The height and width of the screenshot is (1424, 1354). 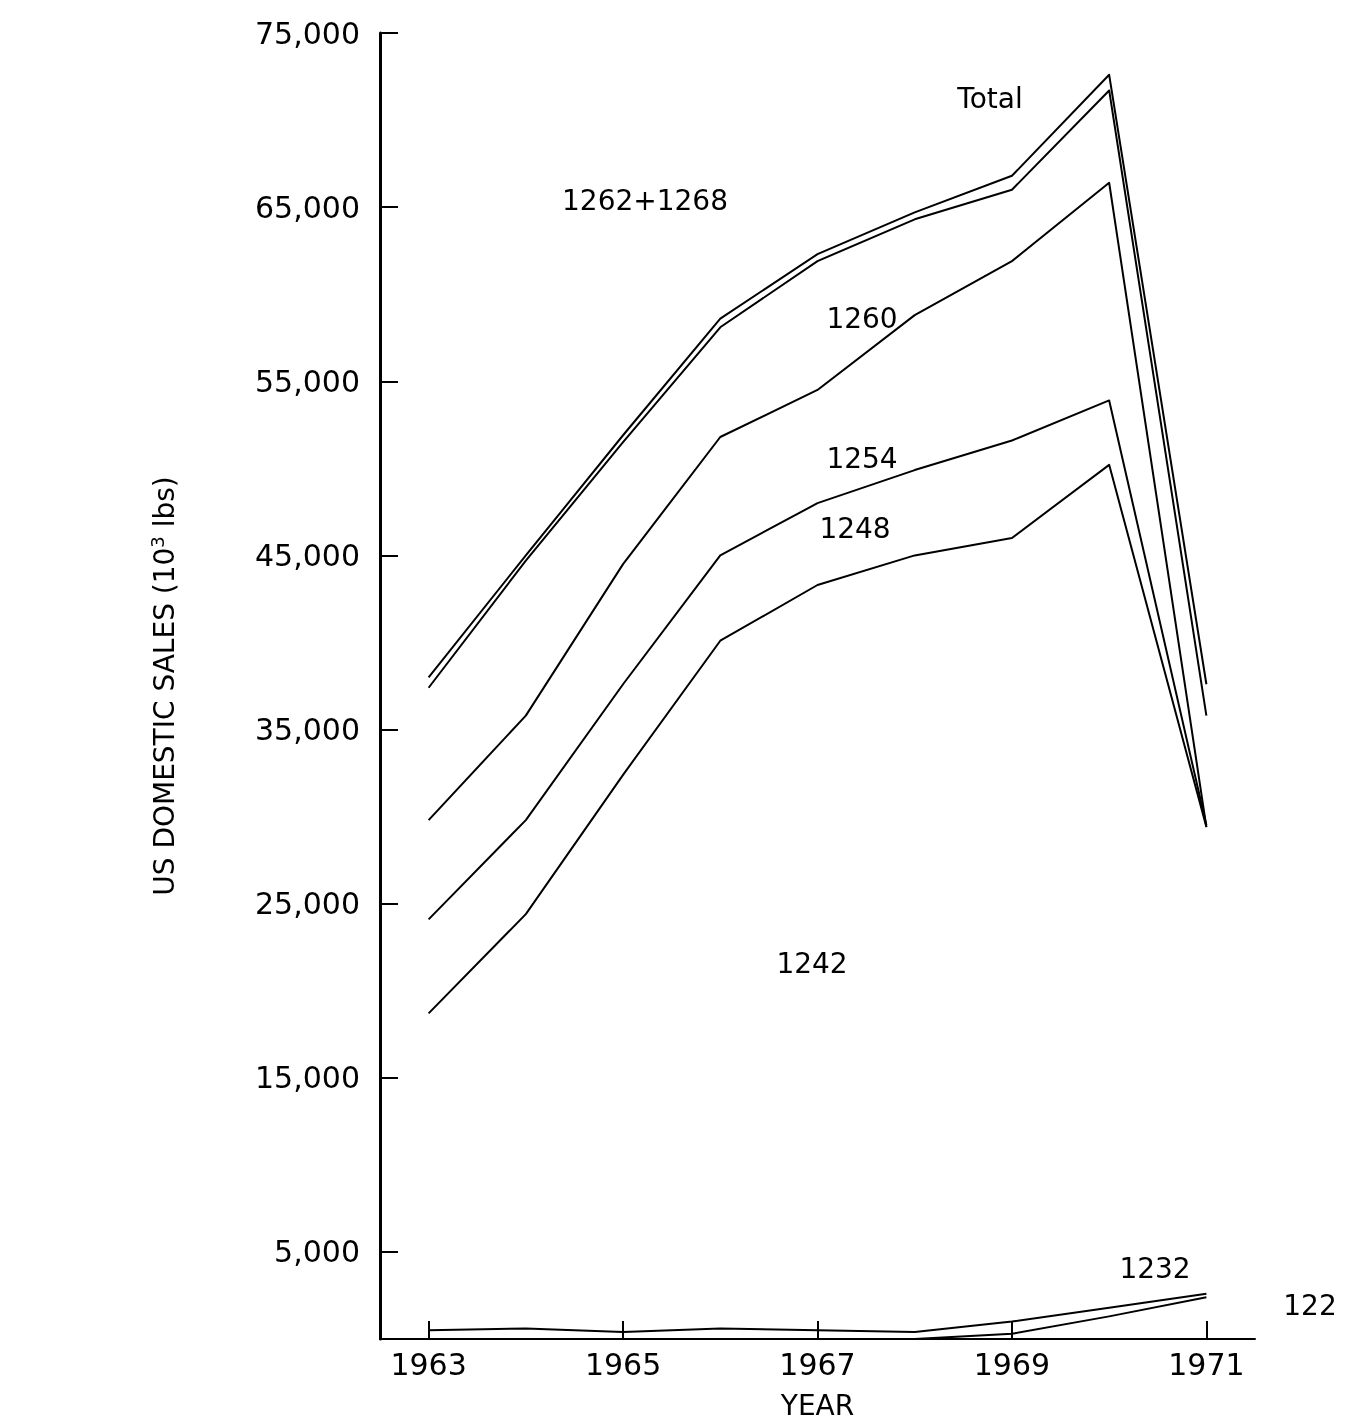 I want to click on annotation: 1254, so click(x=862, y=458).